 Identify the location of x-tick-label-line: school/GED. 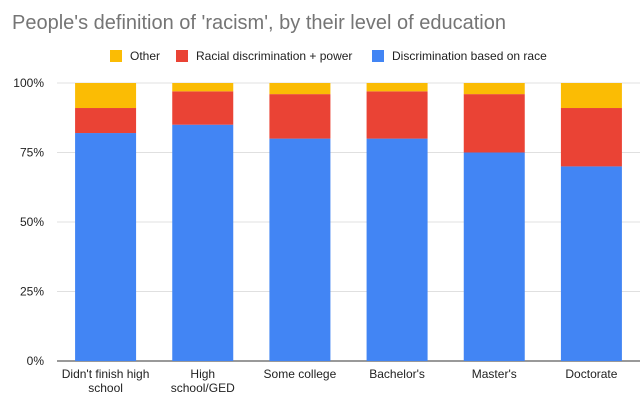
(203, 388).